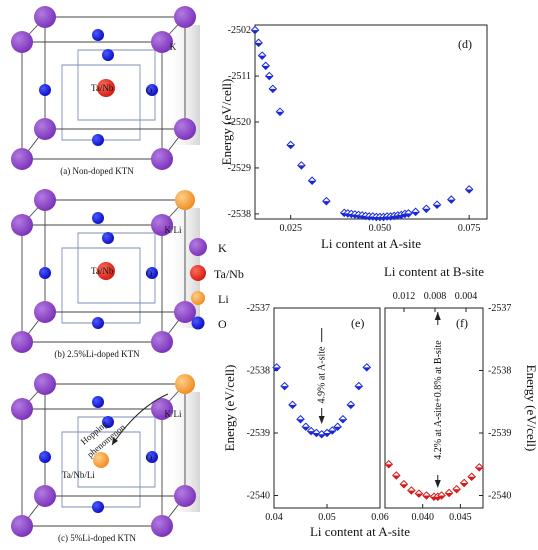 The image size is (538, 550). I want to click on y-tick-label: -2537, so click(258, 308).